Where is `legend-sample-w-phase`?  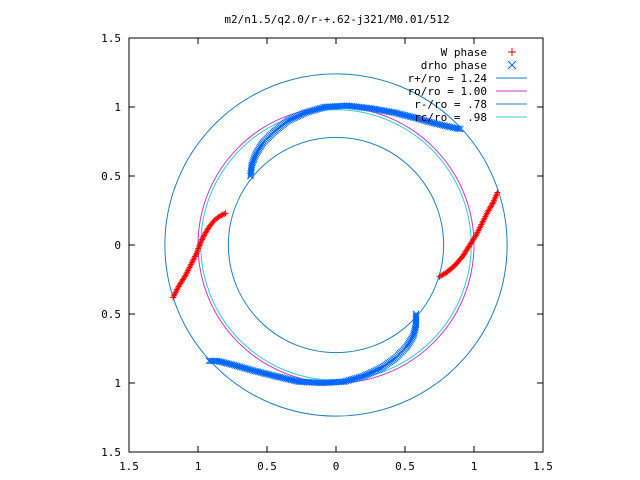 legend-sample-w-phase is located at coordinates (512, 52).